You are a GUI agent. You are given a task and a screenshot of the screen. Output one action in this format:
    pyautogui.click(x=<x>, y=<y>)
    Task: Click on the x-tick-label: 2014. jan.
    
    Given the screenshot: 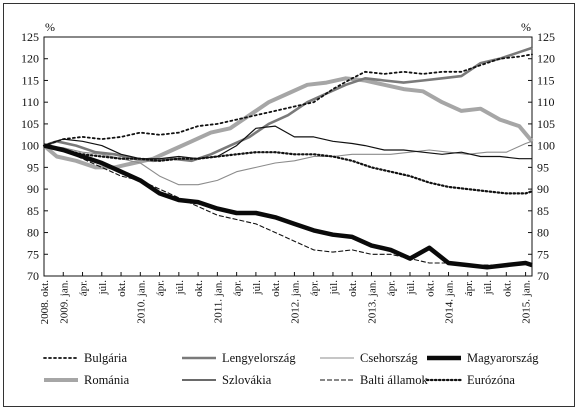 What is the action you would take?
    pyautogui.click(x=450, y=302)
    